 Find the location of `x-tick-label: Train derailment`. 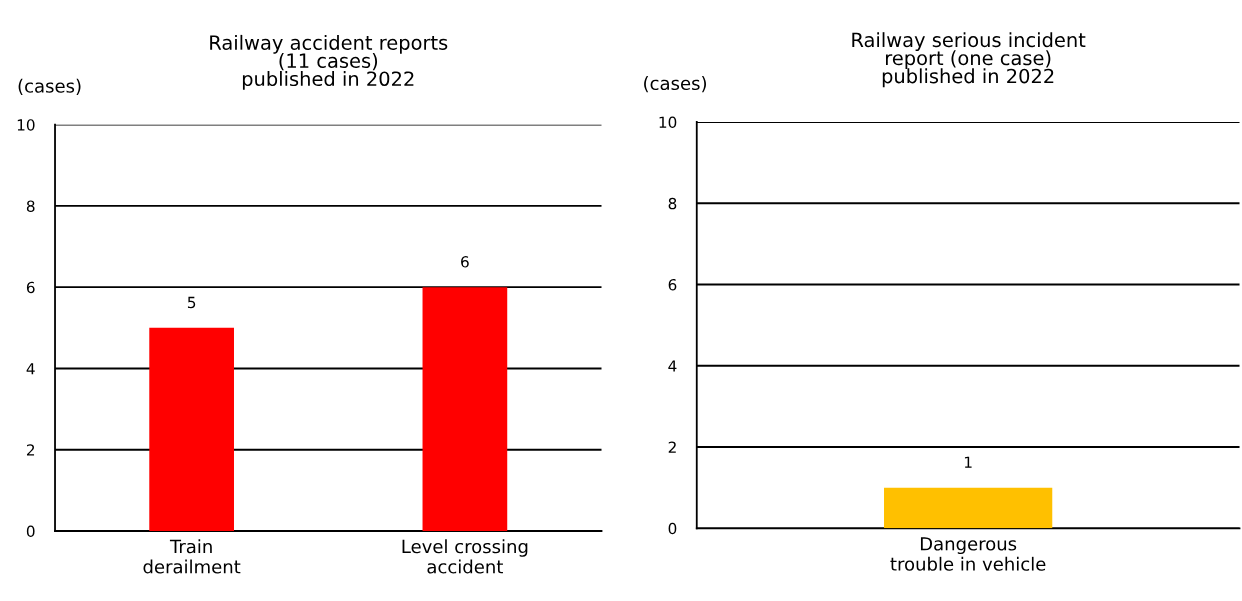

x-tick-label: Train derailment is located at coordinates (192, 556).